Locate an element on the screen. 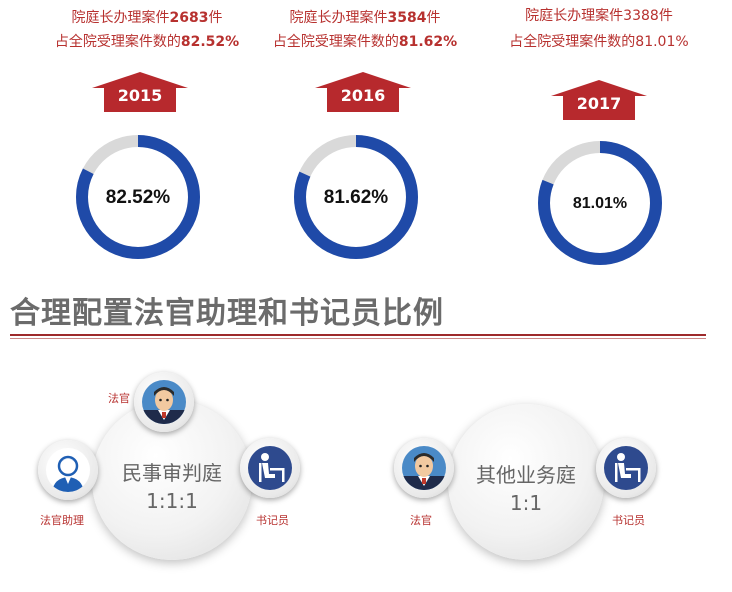  year-caption-line2: 占全院受理案件数的81.62% is located at coordinates (365, 42).